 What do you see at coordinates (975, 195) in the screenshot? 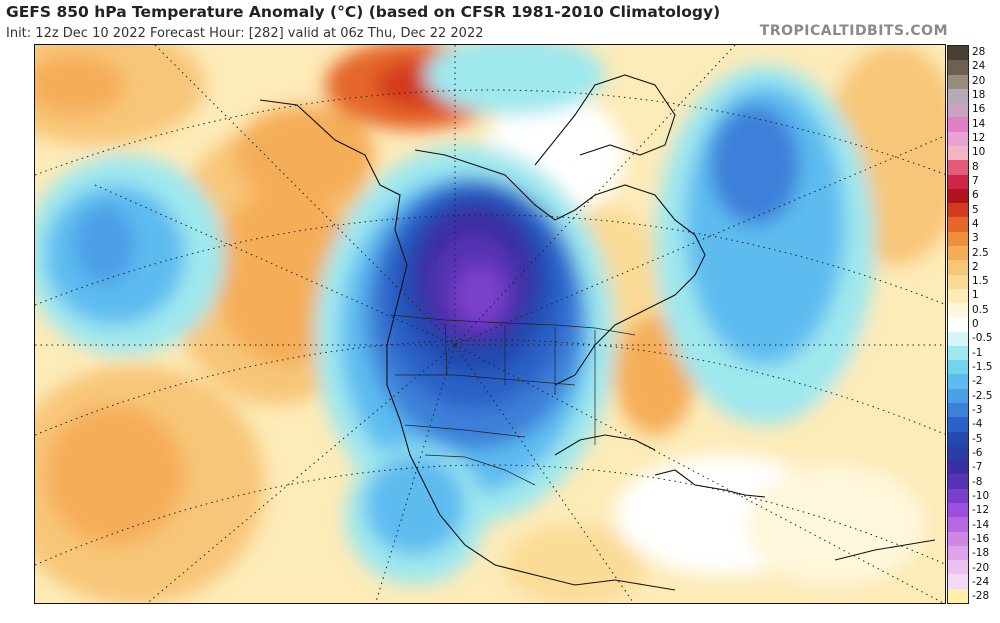
I see `colorbar-label: 6` at bounding box center [975, 195].